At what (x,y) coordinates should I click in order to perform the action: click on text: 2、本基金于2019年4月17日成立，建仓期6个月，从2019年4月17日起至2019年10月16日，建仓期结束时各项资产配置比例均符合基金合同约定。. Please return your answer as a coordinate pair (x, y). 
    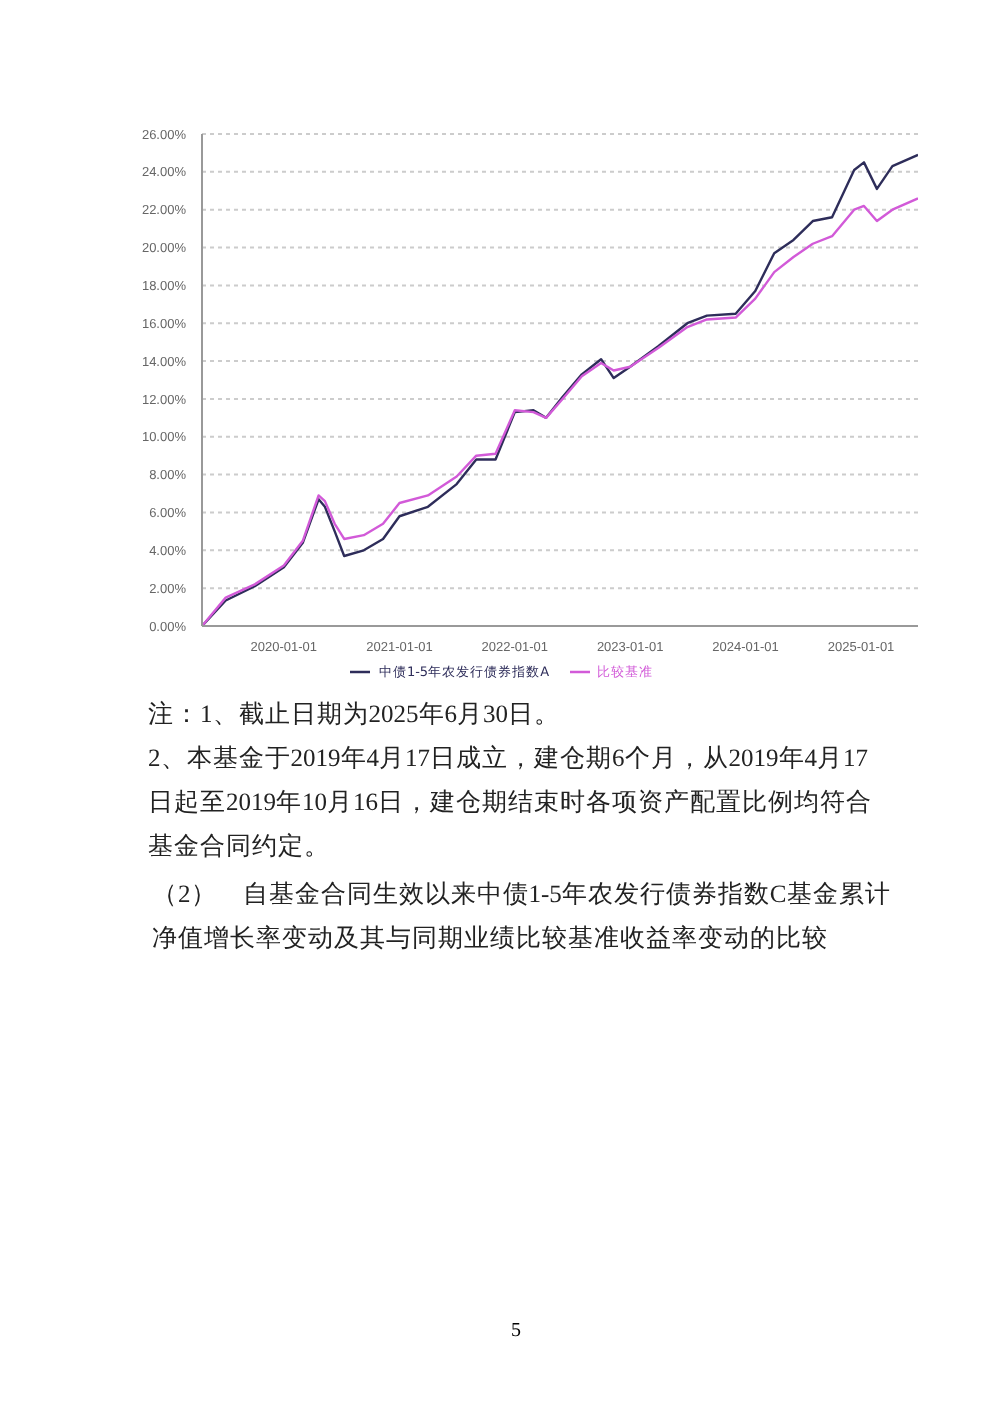
    Looking at the image, I should click on (511, 803).